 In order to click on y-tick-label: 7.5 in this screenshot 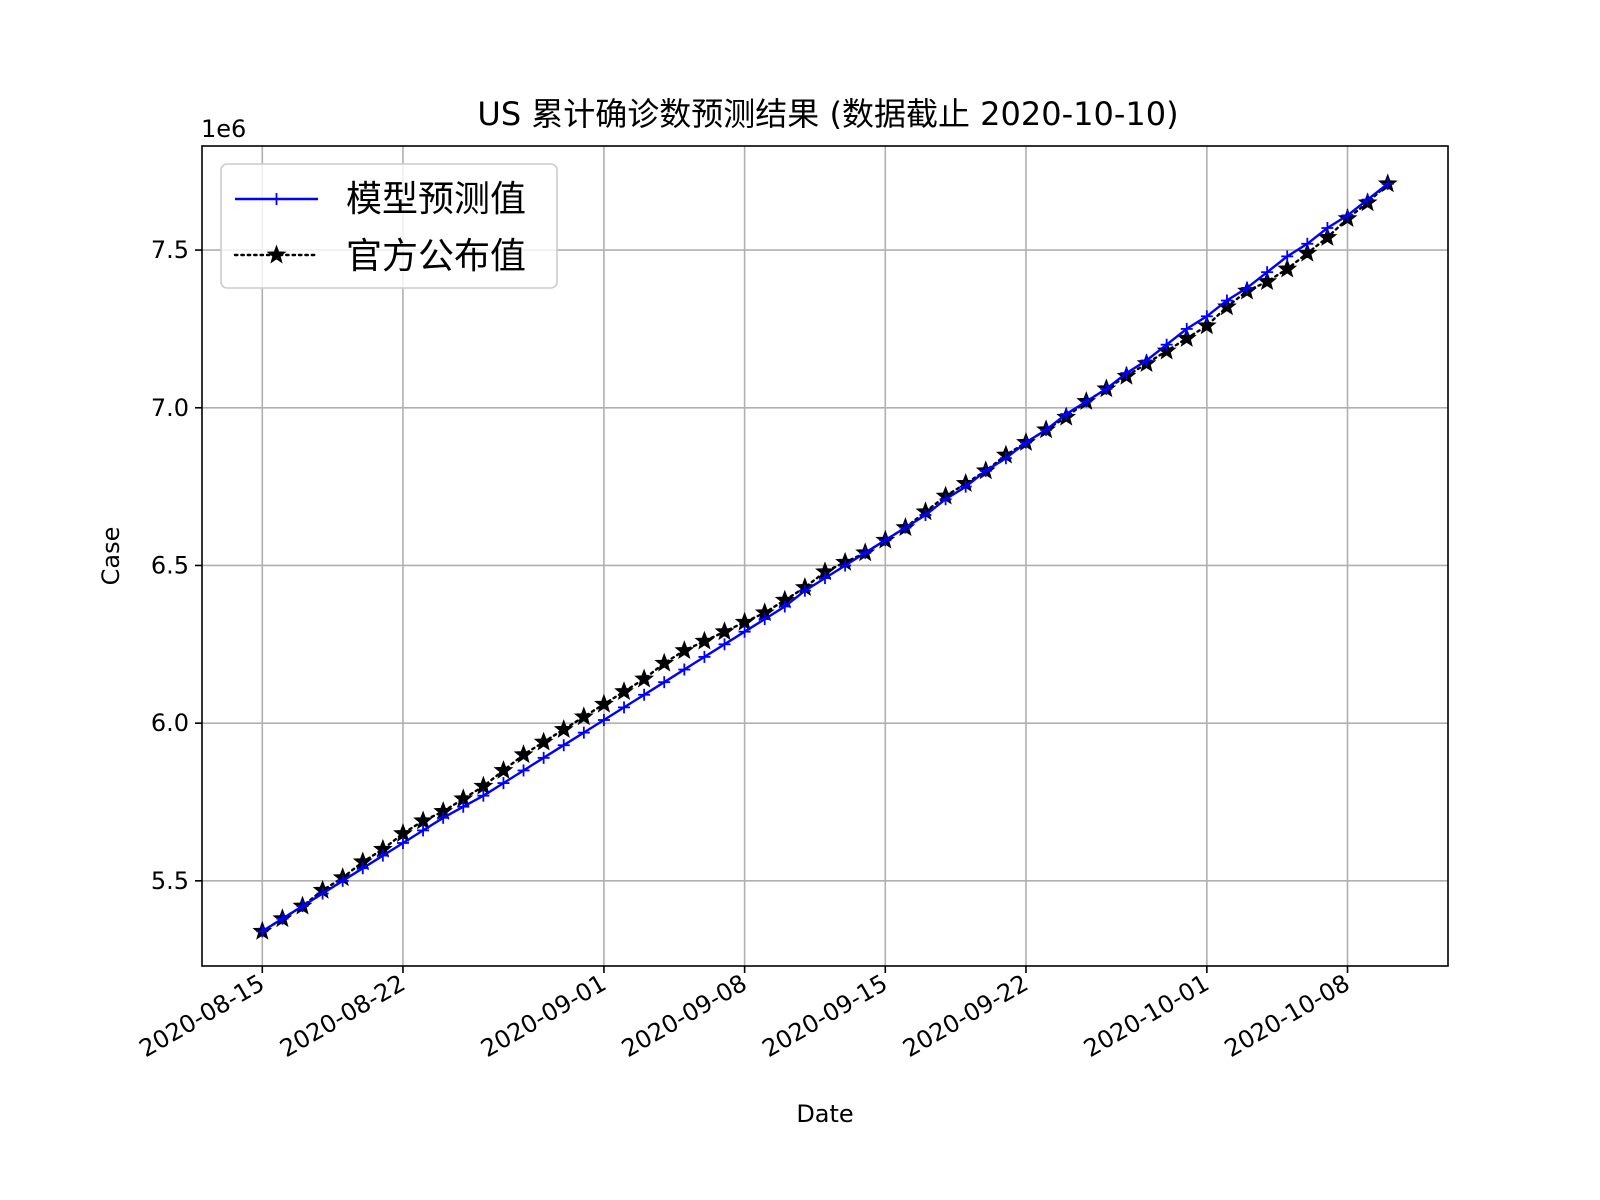, I will do `click(170, 250)`.